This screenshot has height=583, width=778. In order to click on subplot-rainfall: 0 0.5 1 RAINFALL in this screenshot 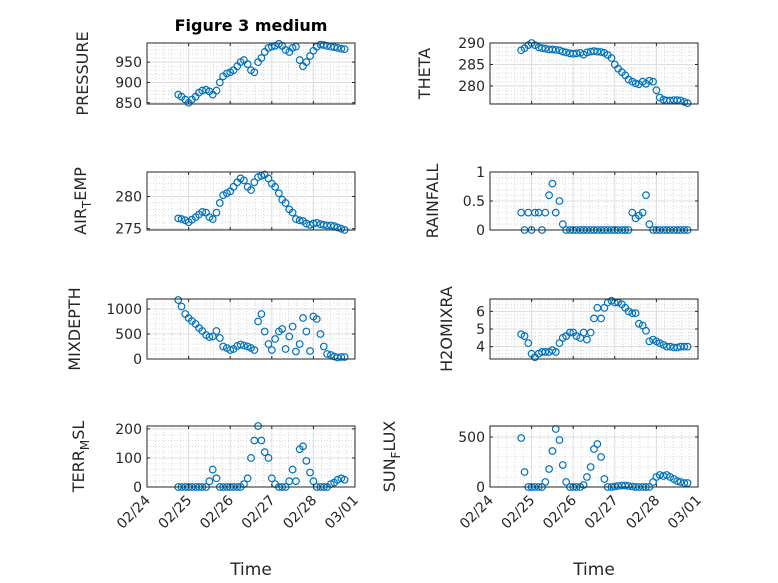, I will do `click(561, 201)`.